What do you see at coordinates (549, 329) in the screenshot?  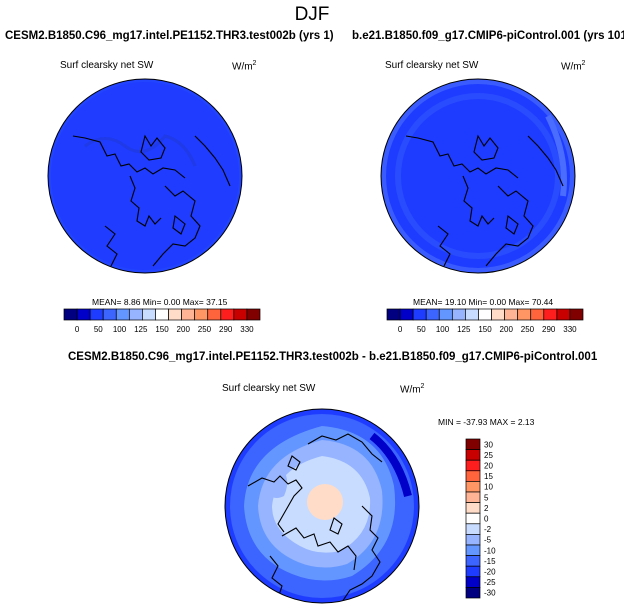 I see `panel-2-colorbar-label: 290` at bounding box center [549, 329].